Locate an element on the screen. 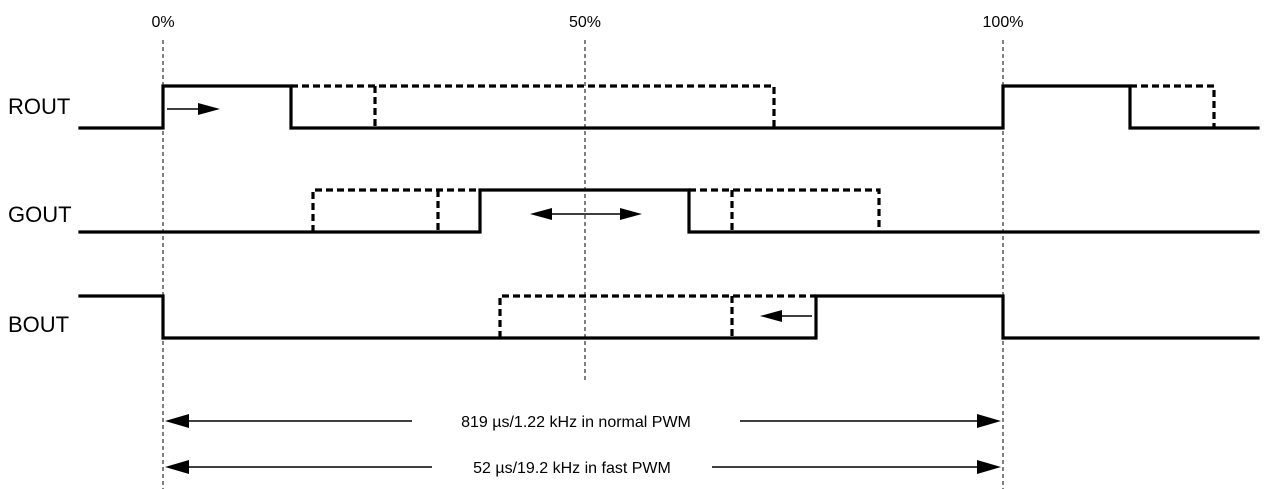 Image resolution: width=1264 pixels, height=489 pixels. normal-pwm-period: 819 µs/1.22 kHz in normal PWM is located at coordinates (583, 422).